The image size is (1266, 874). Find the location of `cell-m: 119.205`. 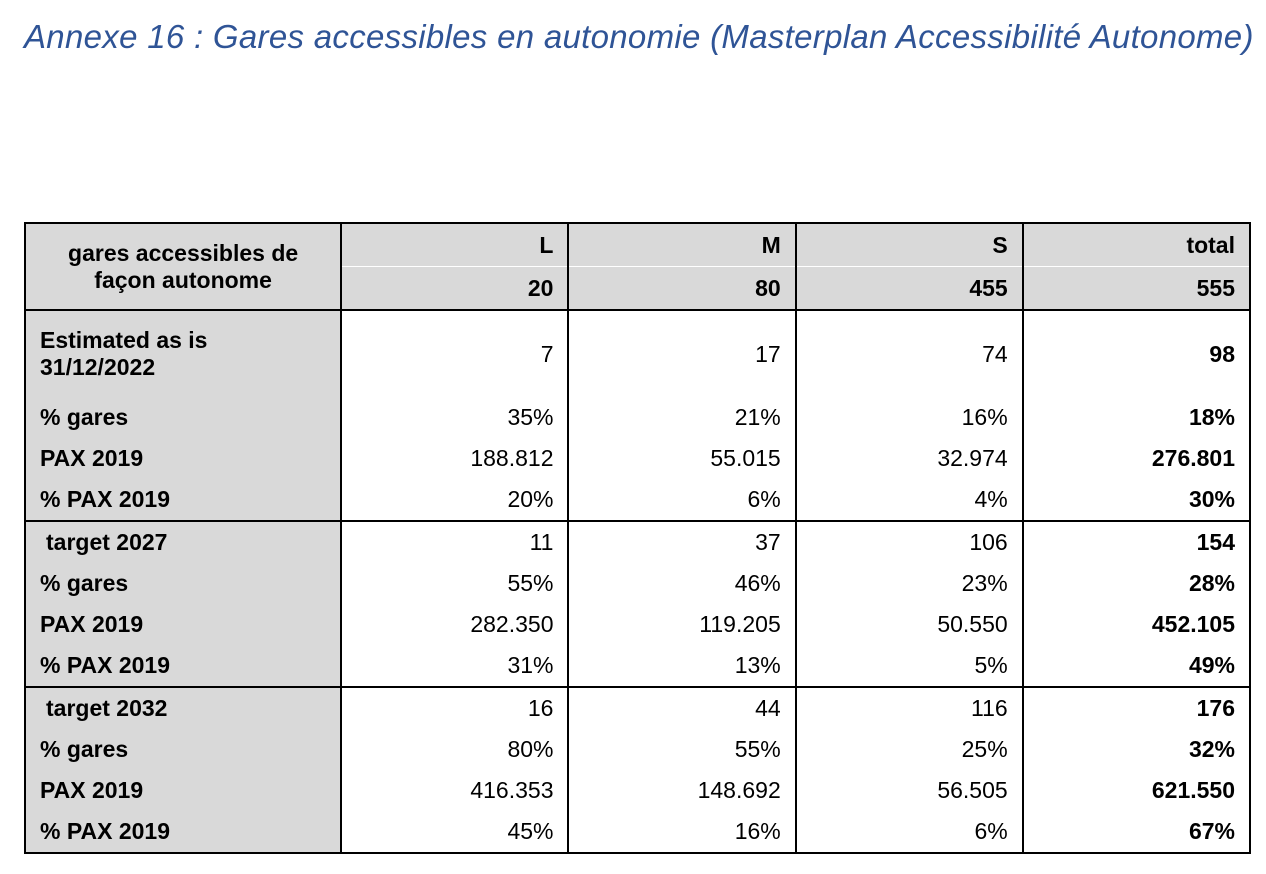

cell-m: 119.205 is located at coordinates (682, 624).